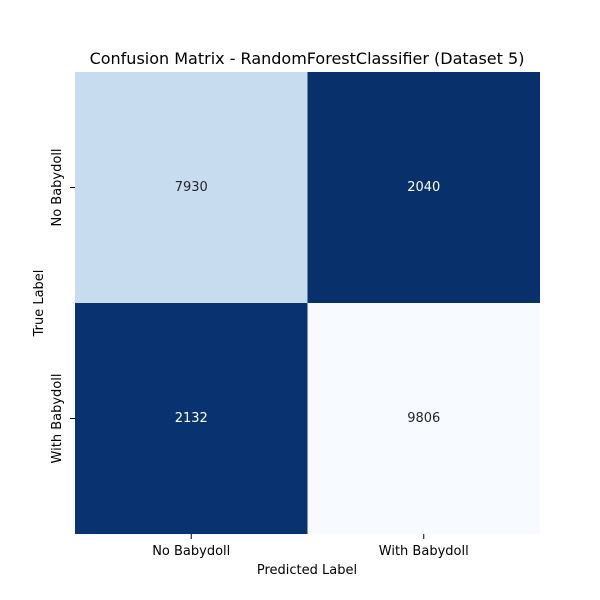 The height and width of the screenshot is (600, 600). I want to click on heatmap-cell-value: 9806, so click(423, 418).